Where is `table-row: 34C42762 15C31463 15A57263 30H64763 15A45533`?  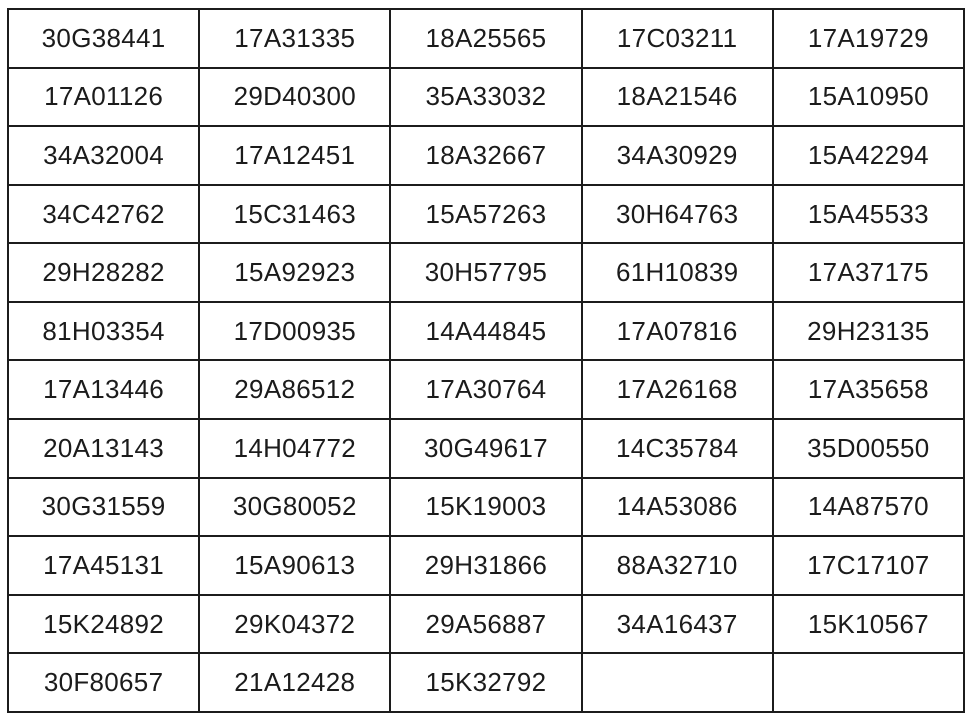
table-row: 34C42762 15C31463 15A57263 30H64763 15A45533 is located at coordinates (486, 214).